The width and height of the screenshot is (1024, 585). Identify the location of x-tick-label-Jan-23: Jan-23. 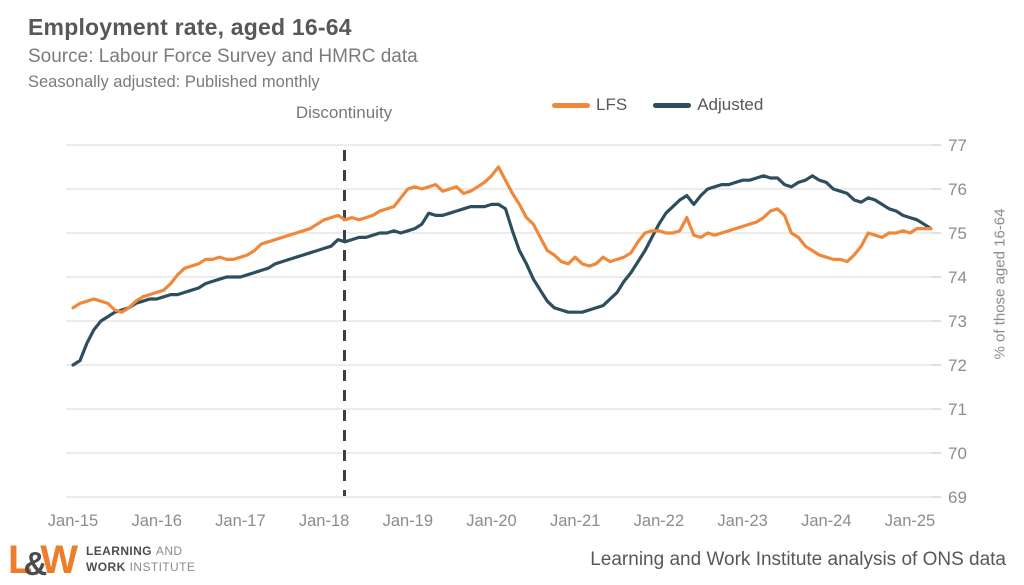
(742, 521).